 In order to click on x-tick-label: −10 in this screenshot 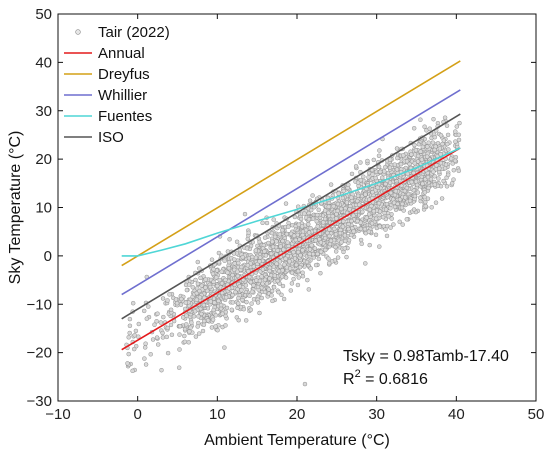, I will do `click(57, 414)`.